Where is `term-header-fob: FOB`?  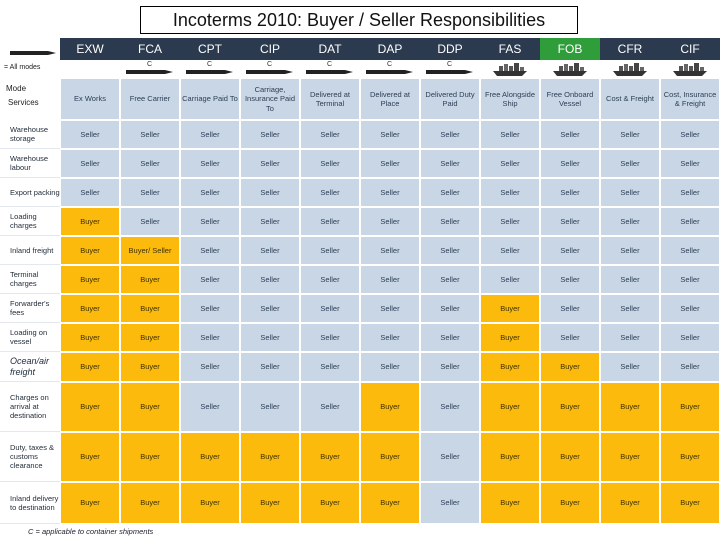 term-header-fob: FOB is located at coordinates (570, 49).